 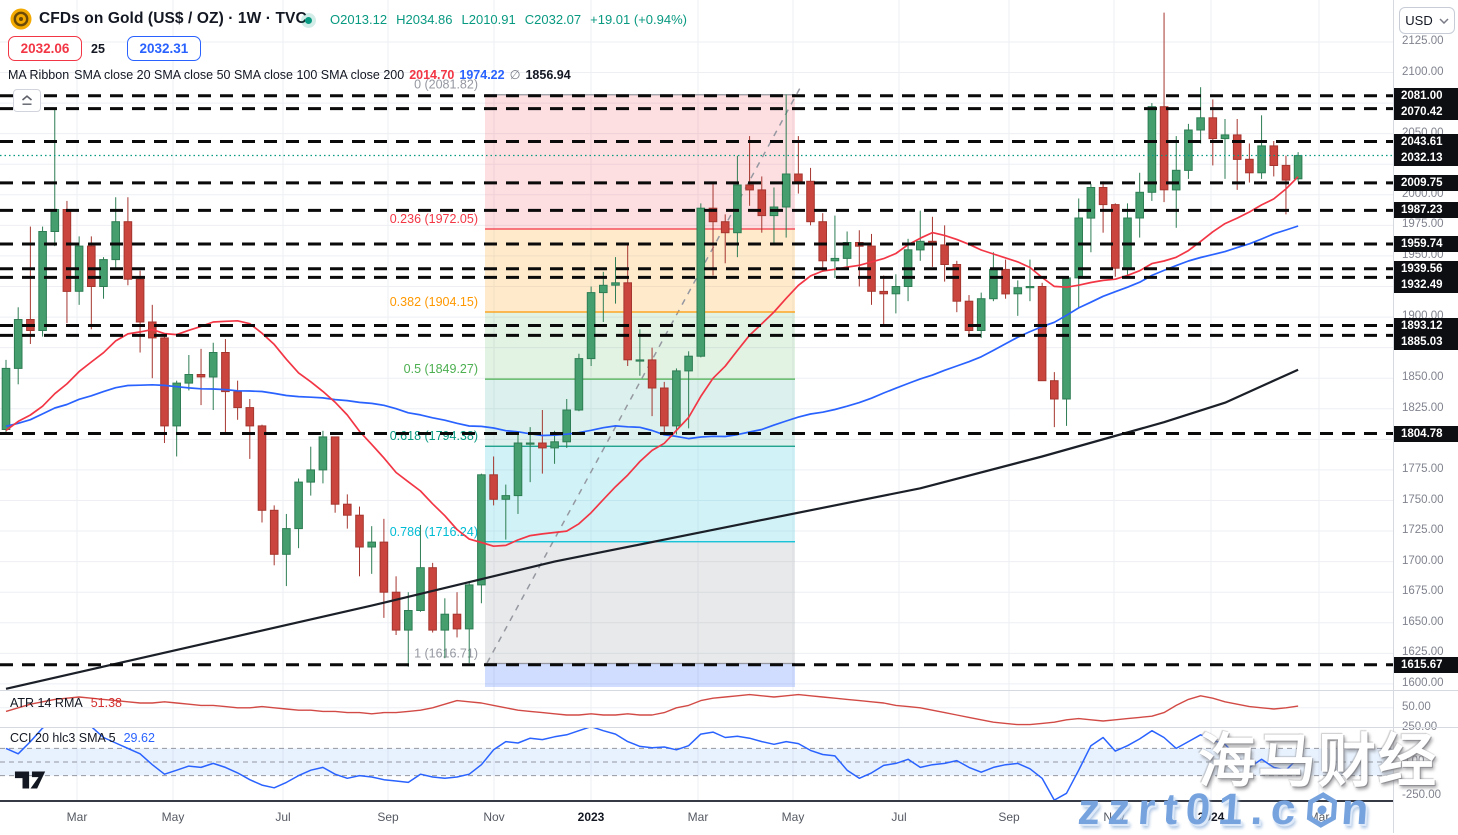 What do you see at coordinates (424, 19) in the screenshot?
I see `ohlc-high: H2034.86` at bounding box center [424, 19].